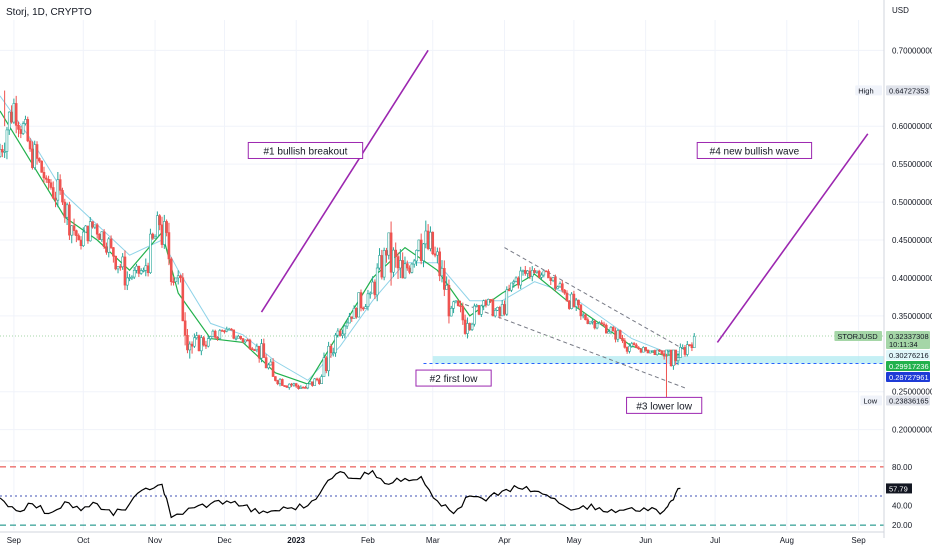 The height and width of the screenshot is (550, 932). Describe the element at coordinates (442, 496) in the screenshot. I see `rsi-panel` at that location.